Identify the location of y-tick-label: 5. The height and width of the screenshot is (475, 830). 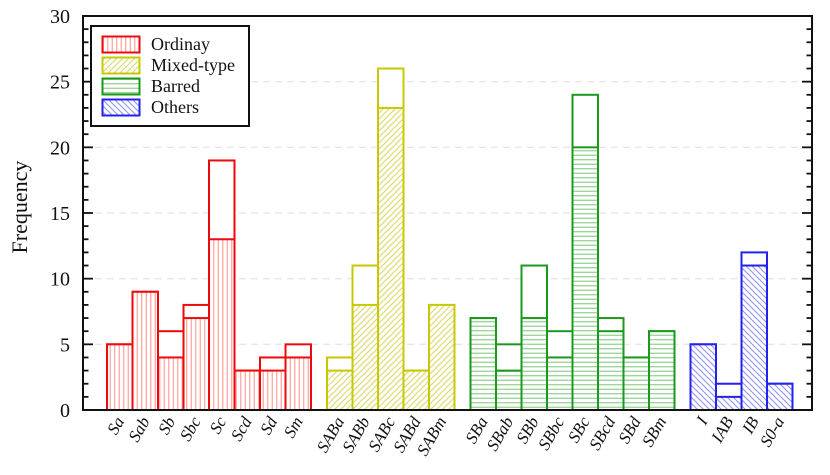
(65, 345).